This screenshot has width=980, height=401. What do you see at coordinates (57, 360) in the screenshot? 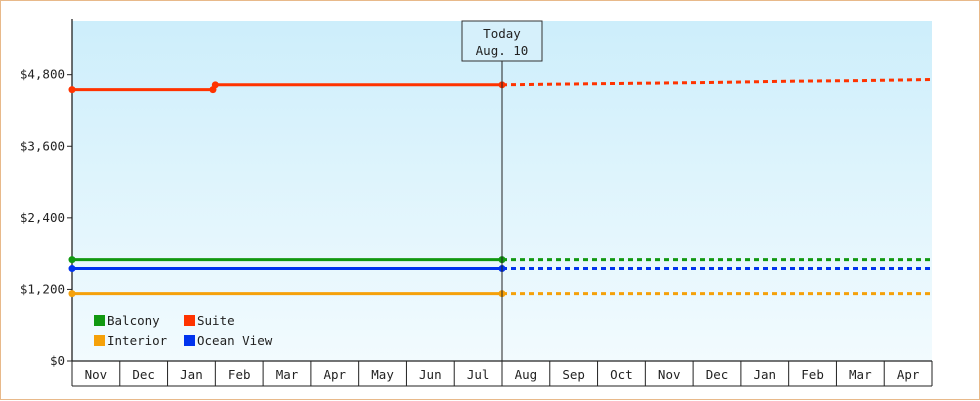
I see `y-tick-label: $0` at bounding box center [57, 360].